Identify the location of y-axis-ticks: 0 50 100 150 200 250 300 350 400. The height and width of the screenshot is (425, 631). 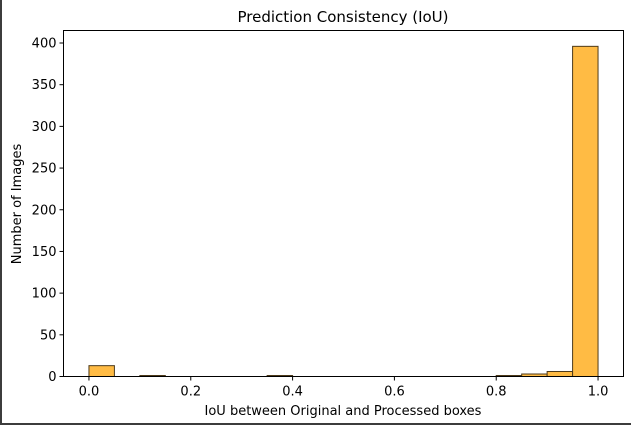
(48, 211).